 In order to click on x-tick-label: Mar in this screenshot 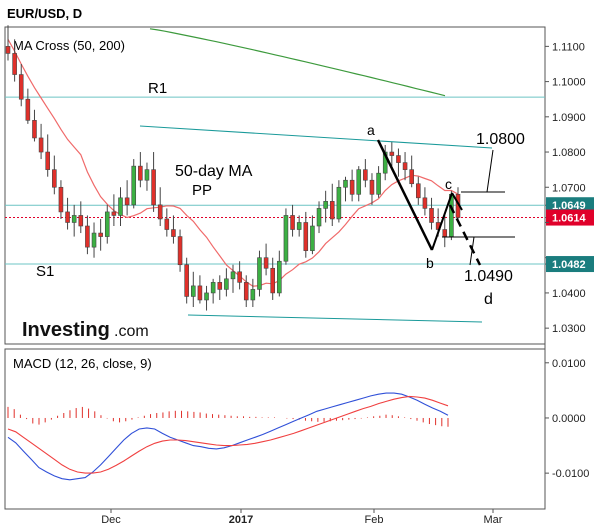, I will do `click(493, 520)`.